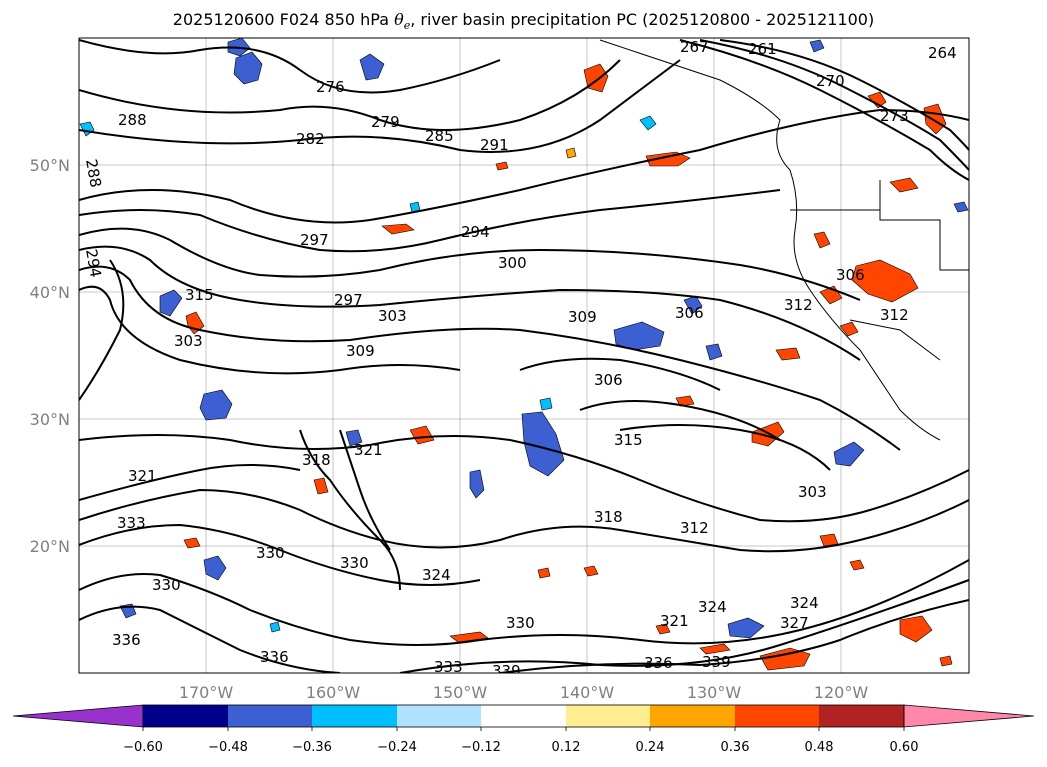 The width and height of the screenshot is (1047, 767). What do you see at coordinates (904, 747) in the screenshot?
I see `colorbar-tick-label: 0.60` at bounding box center [904, 747].